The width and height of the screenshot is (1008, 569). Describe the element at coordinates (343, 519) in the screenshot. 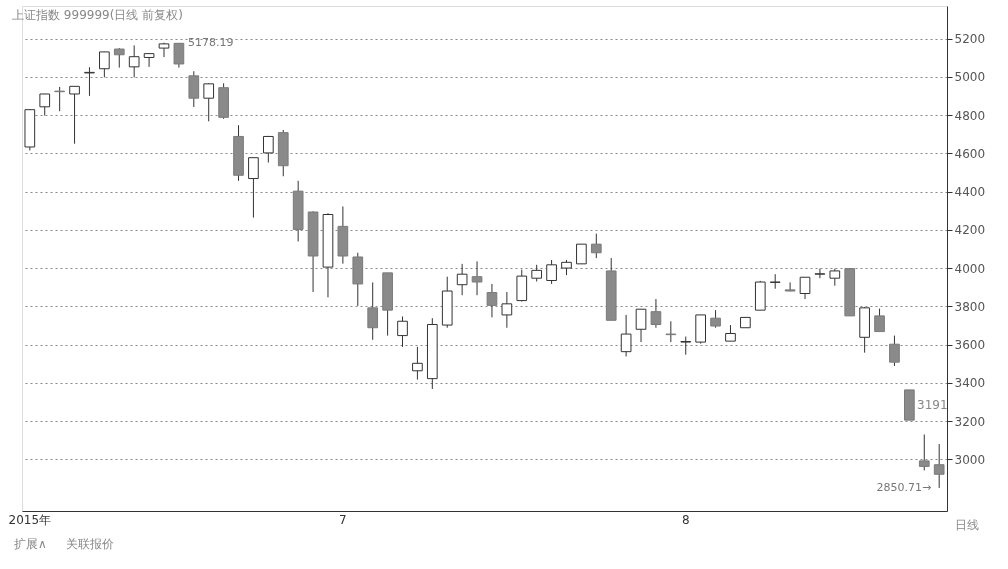

I see `x-tick-label: 7` at that location.